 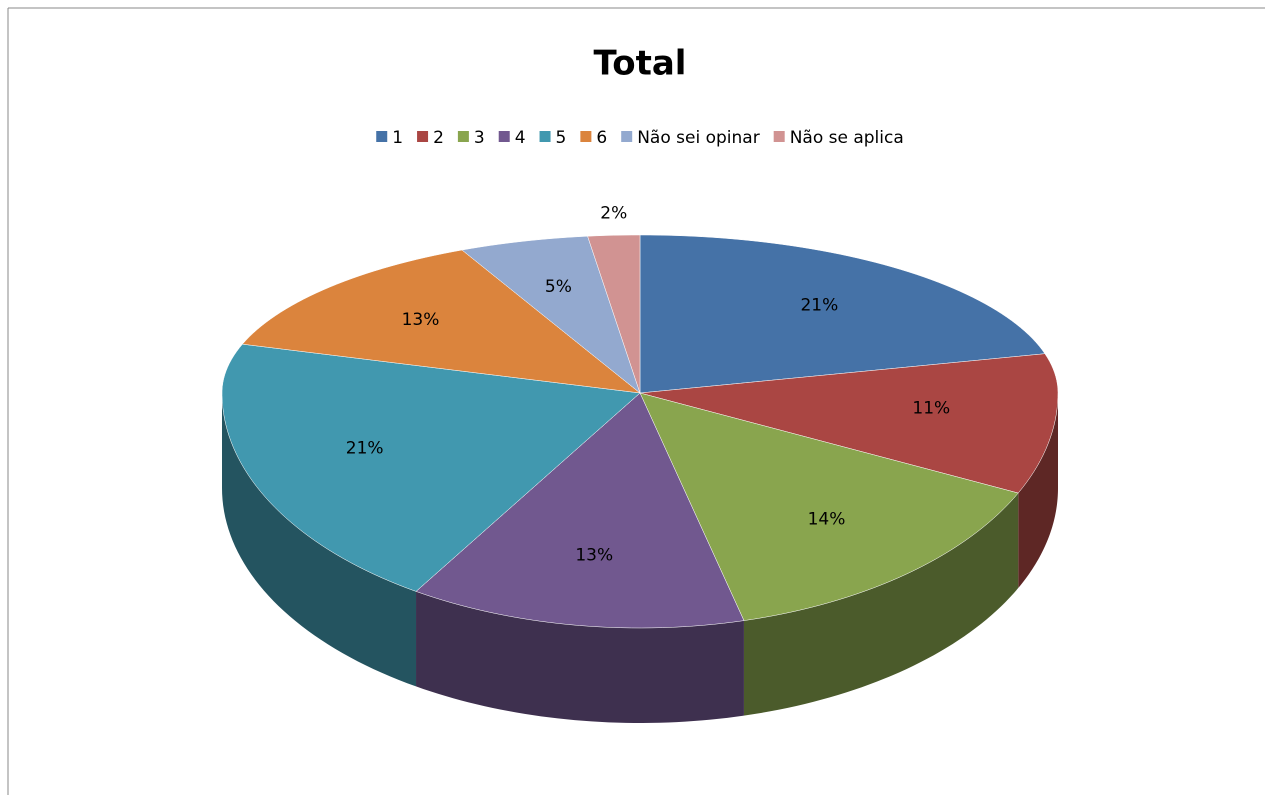 What do you see at coordinates (847, 138) in the screenshot?
I see `legend-label: Não se aplica` at bounding box center [847, 138].